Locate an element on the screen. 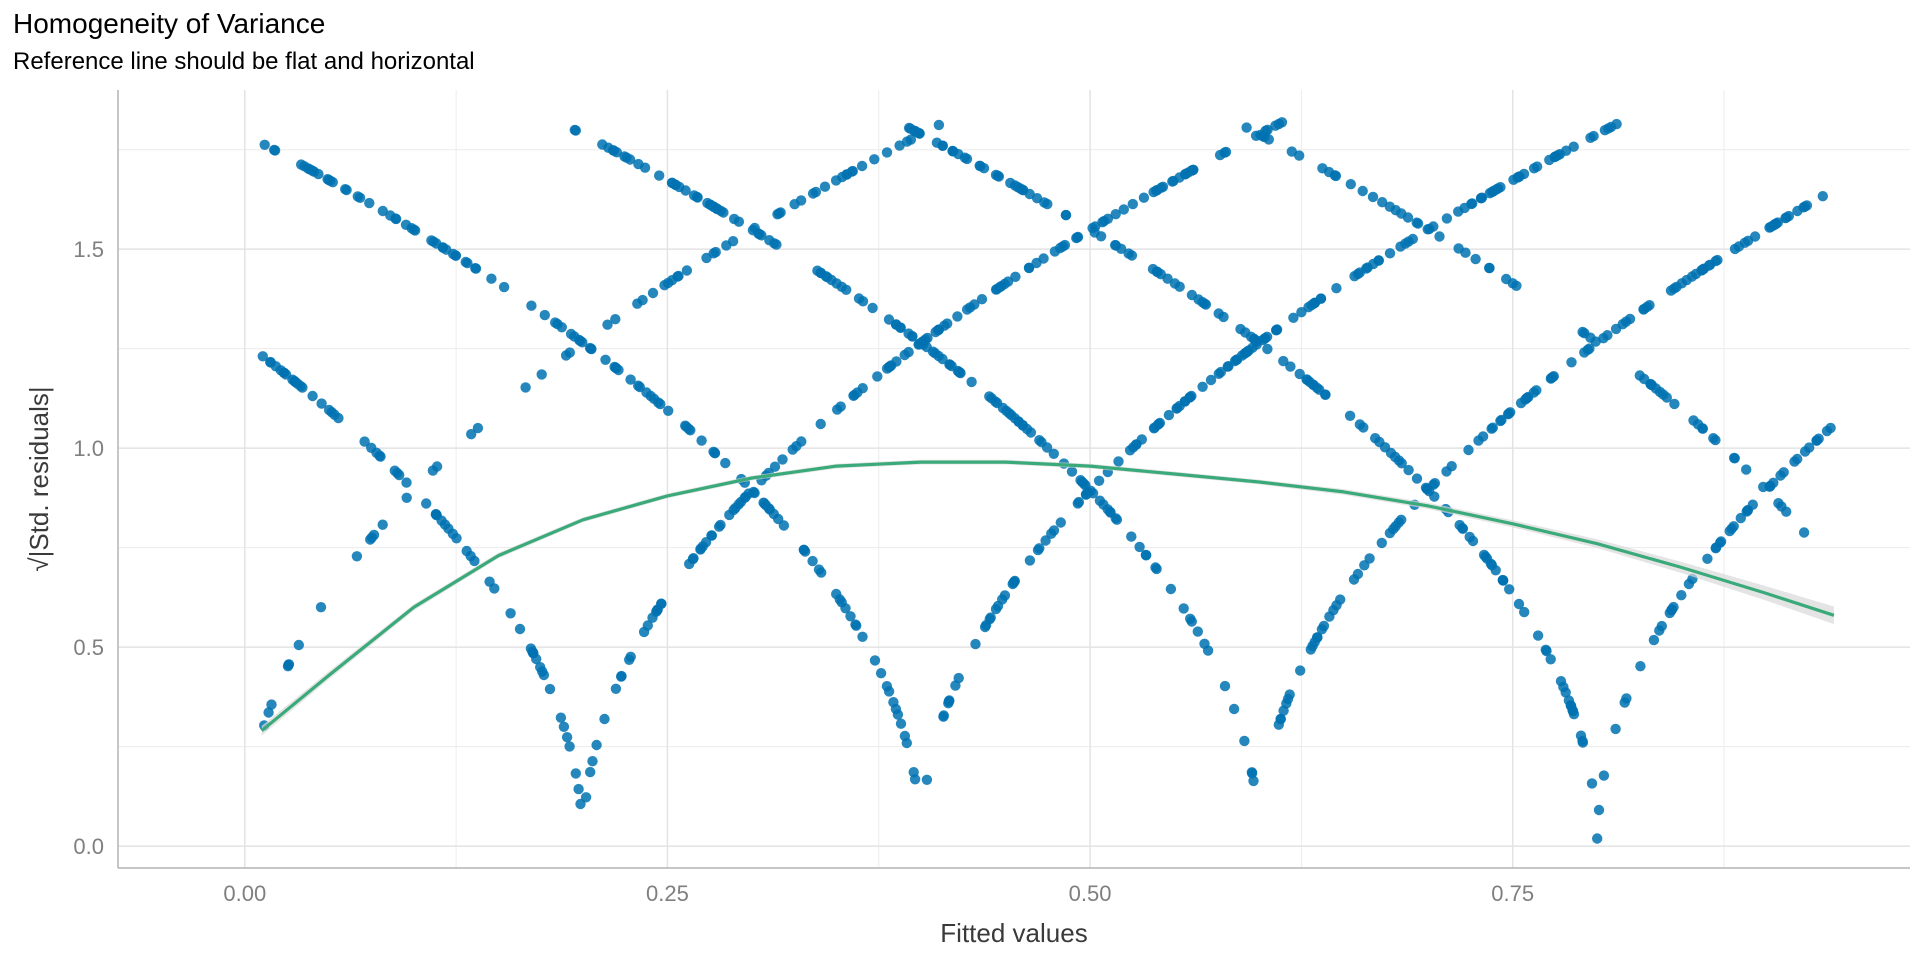 The height and width of the screenshot is (960, 1920). x-tick-label: 0.00 is located at coordinates (244, 893).